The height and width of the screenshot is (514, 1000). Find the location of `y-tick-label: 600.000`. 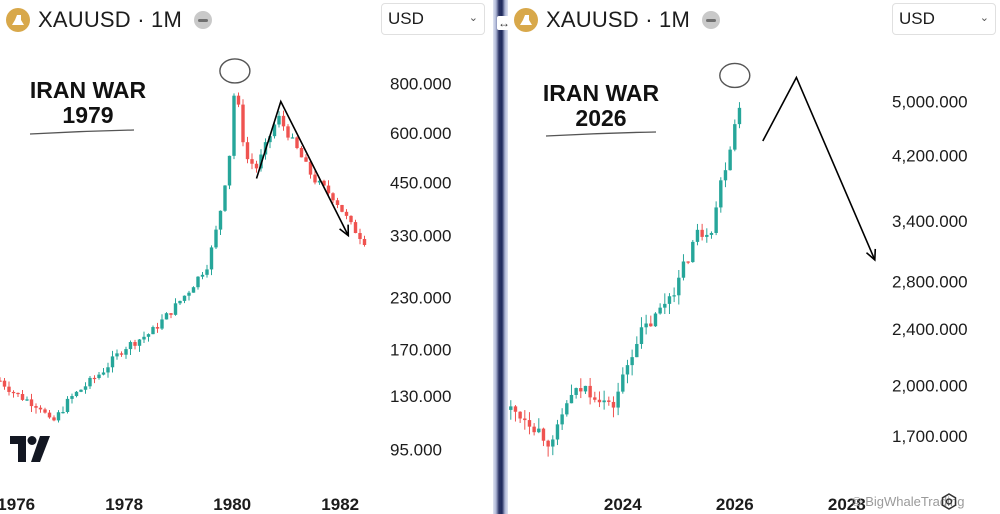

y-tick-label: 600.000 is located at coordinates (420, 133).